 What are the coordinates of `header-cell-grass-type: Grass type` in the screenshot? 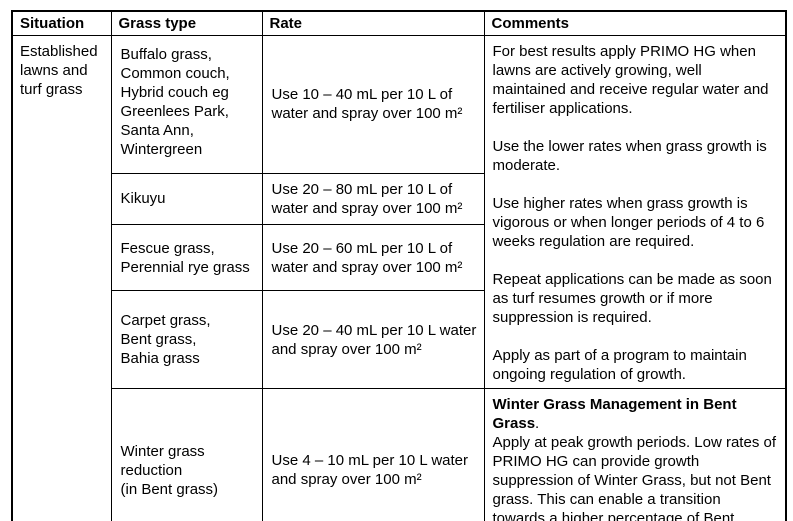 It's located at (186, 23).